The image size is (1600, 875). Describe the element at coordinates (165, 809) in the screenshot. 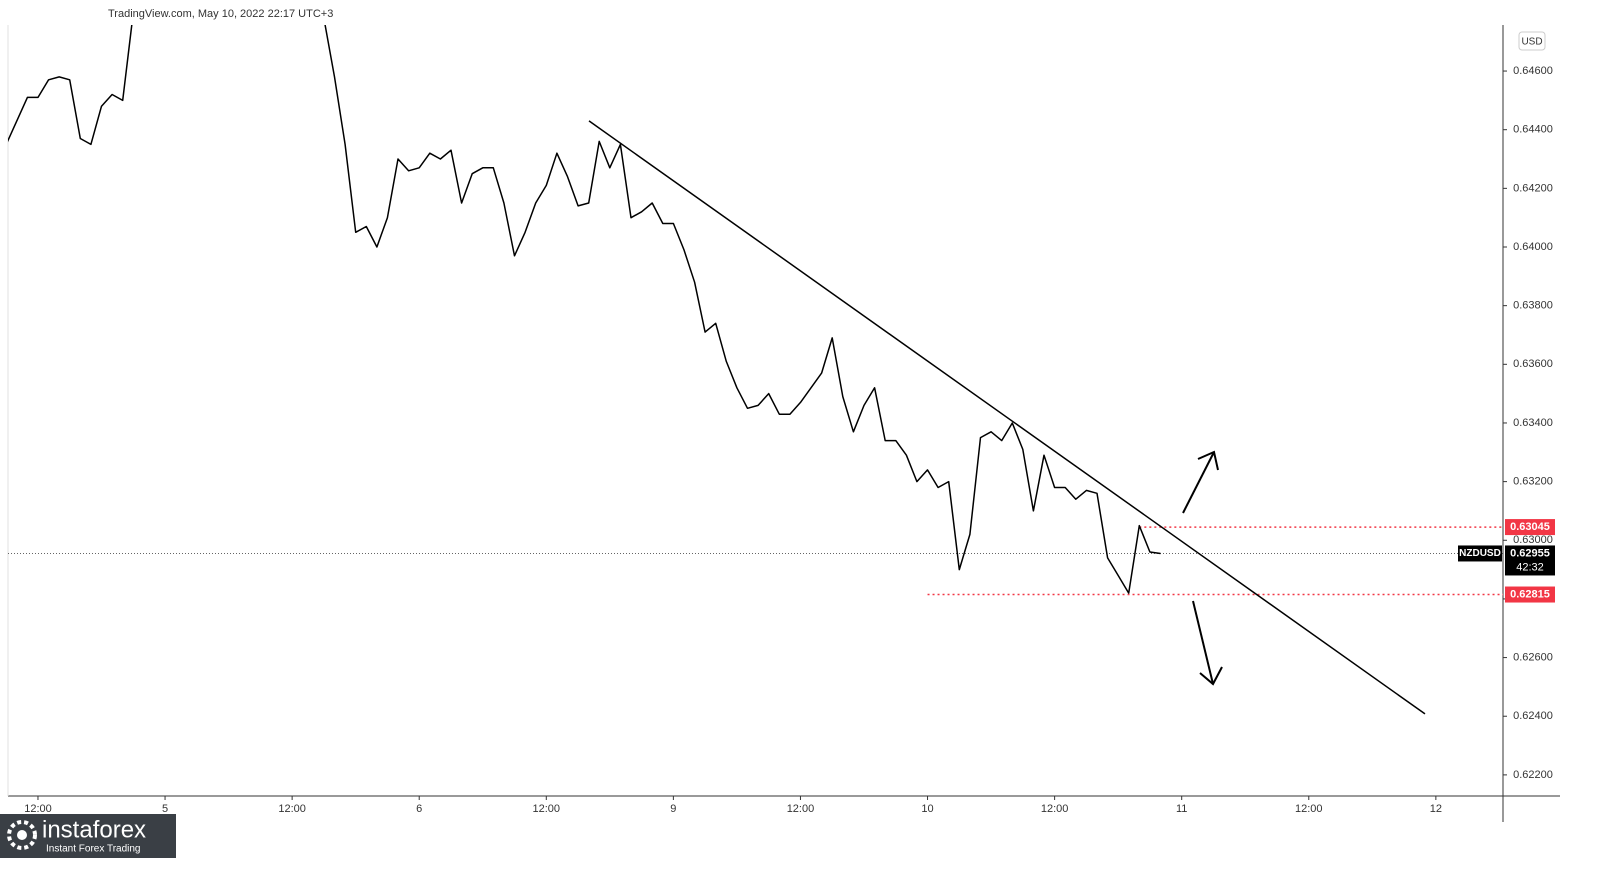

I see `x-tick-label: 5` at that location.